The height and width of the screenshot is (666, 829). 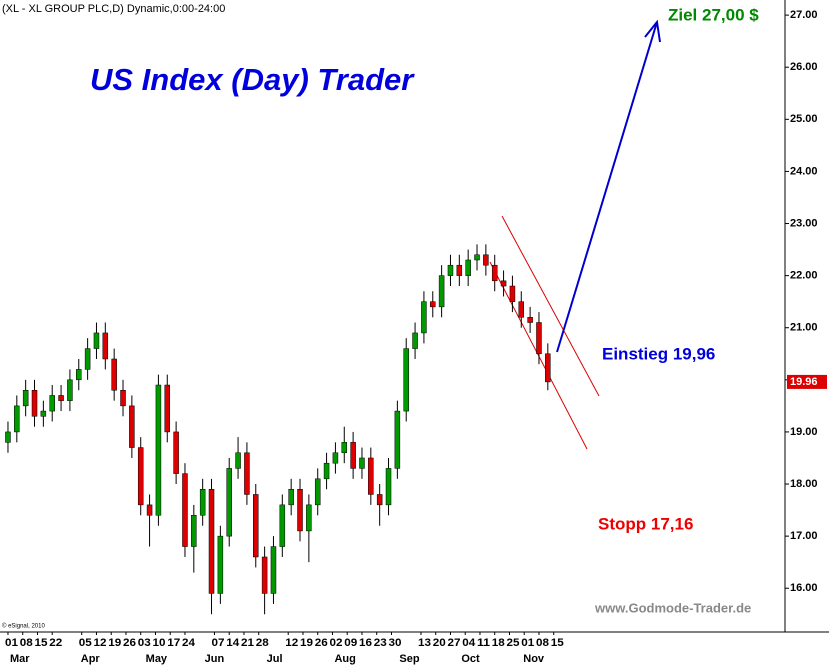 I want to click on x-tick-label: 30, so click(x=394, y=643).